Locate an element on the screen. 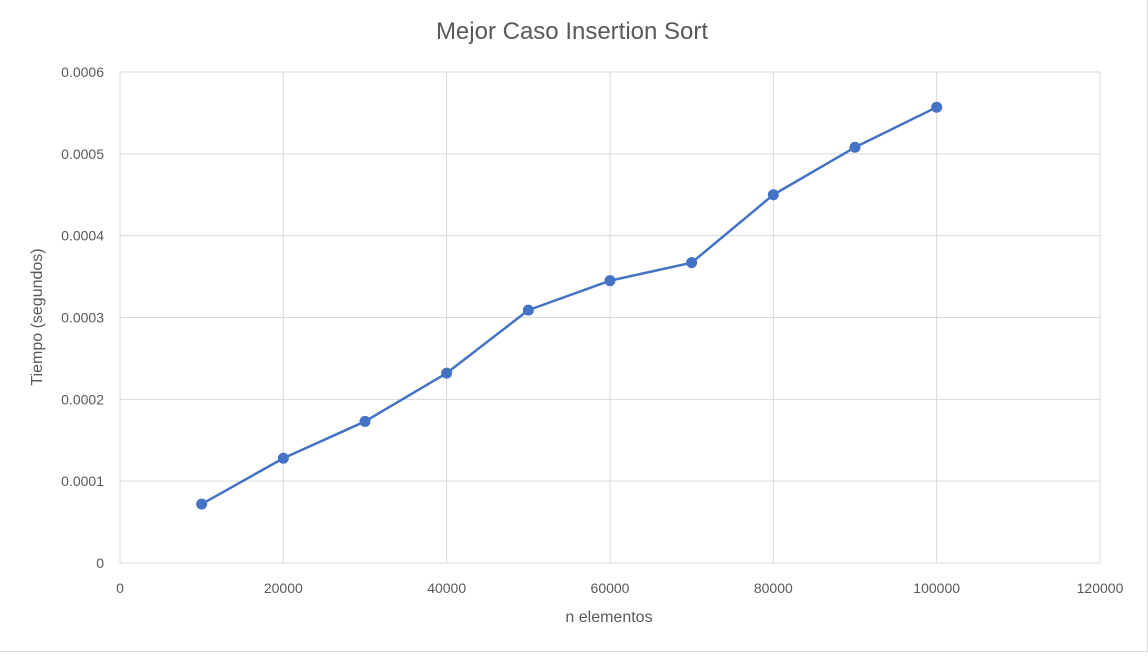 The height and width of the screenshot is (657, 1148). x-tick-label: 40000 is located at coordinates (446, 588).